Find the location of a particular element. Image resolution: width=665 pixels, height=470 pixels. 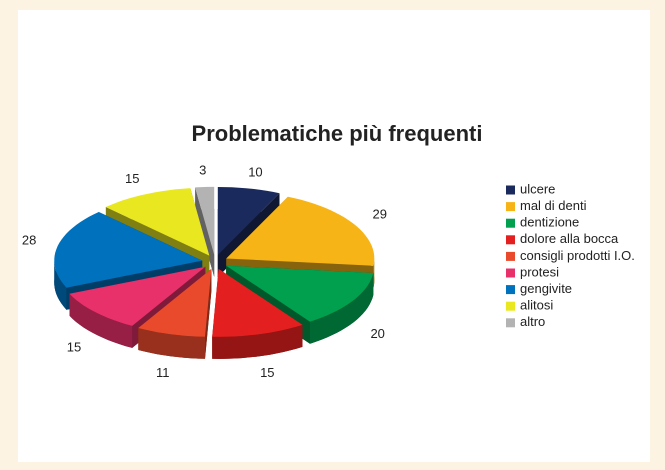

value-label: 11 is located at coordinates (163, 372).